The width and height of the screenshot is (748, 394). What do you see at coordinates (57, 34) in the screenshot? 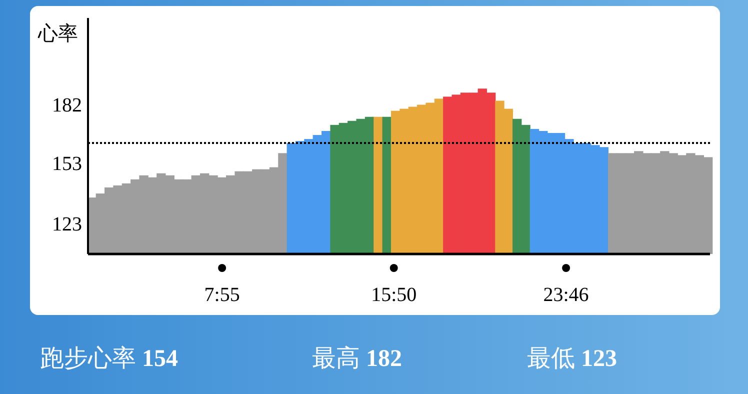
I see `y-axis-title: 心率` at bounding box center [57, 34].